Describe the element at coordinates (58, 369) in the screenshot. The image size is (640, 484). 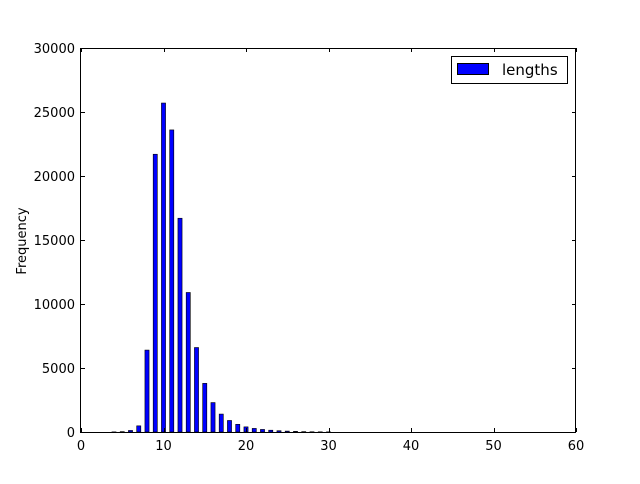
I see `y-tick-label: 5000` at that location.